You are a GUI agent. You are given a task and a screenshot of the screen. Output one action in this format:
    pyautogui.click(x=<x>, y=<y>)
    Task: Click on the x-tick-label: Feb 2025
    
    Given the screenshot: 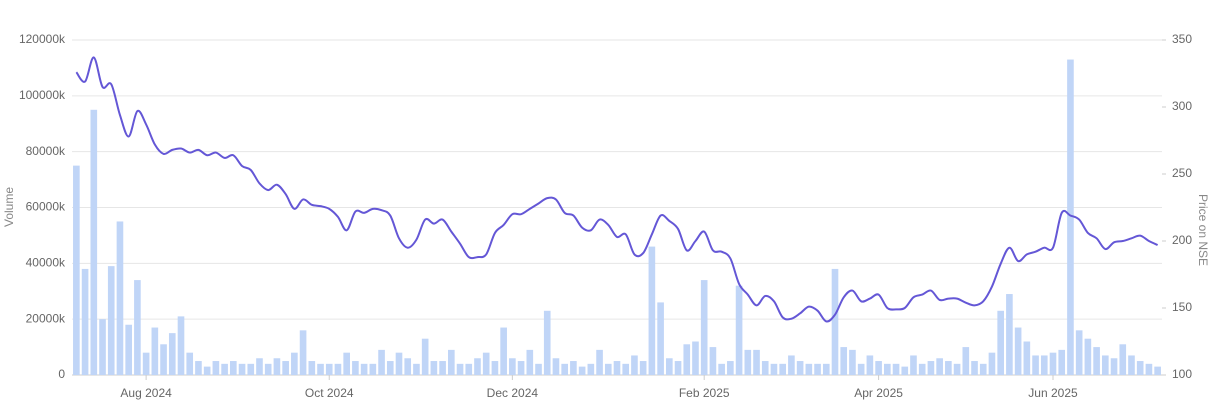 What is the action you would take?
    pyautogui.click(x=704, y=393)
    